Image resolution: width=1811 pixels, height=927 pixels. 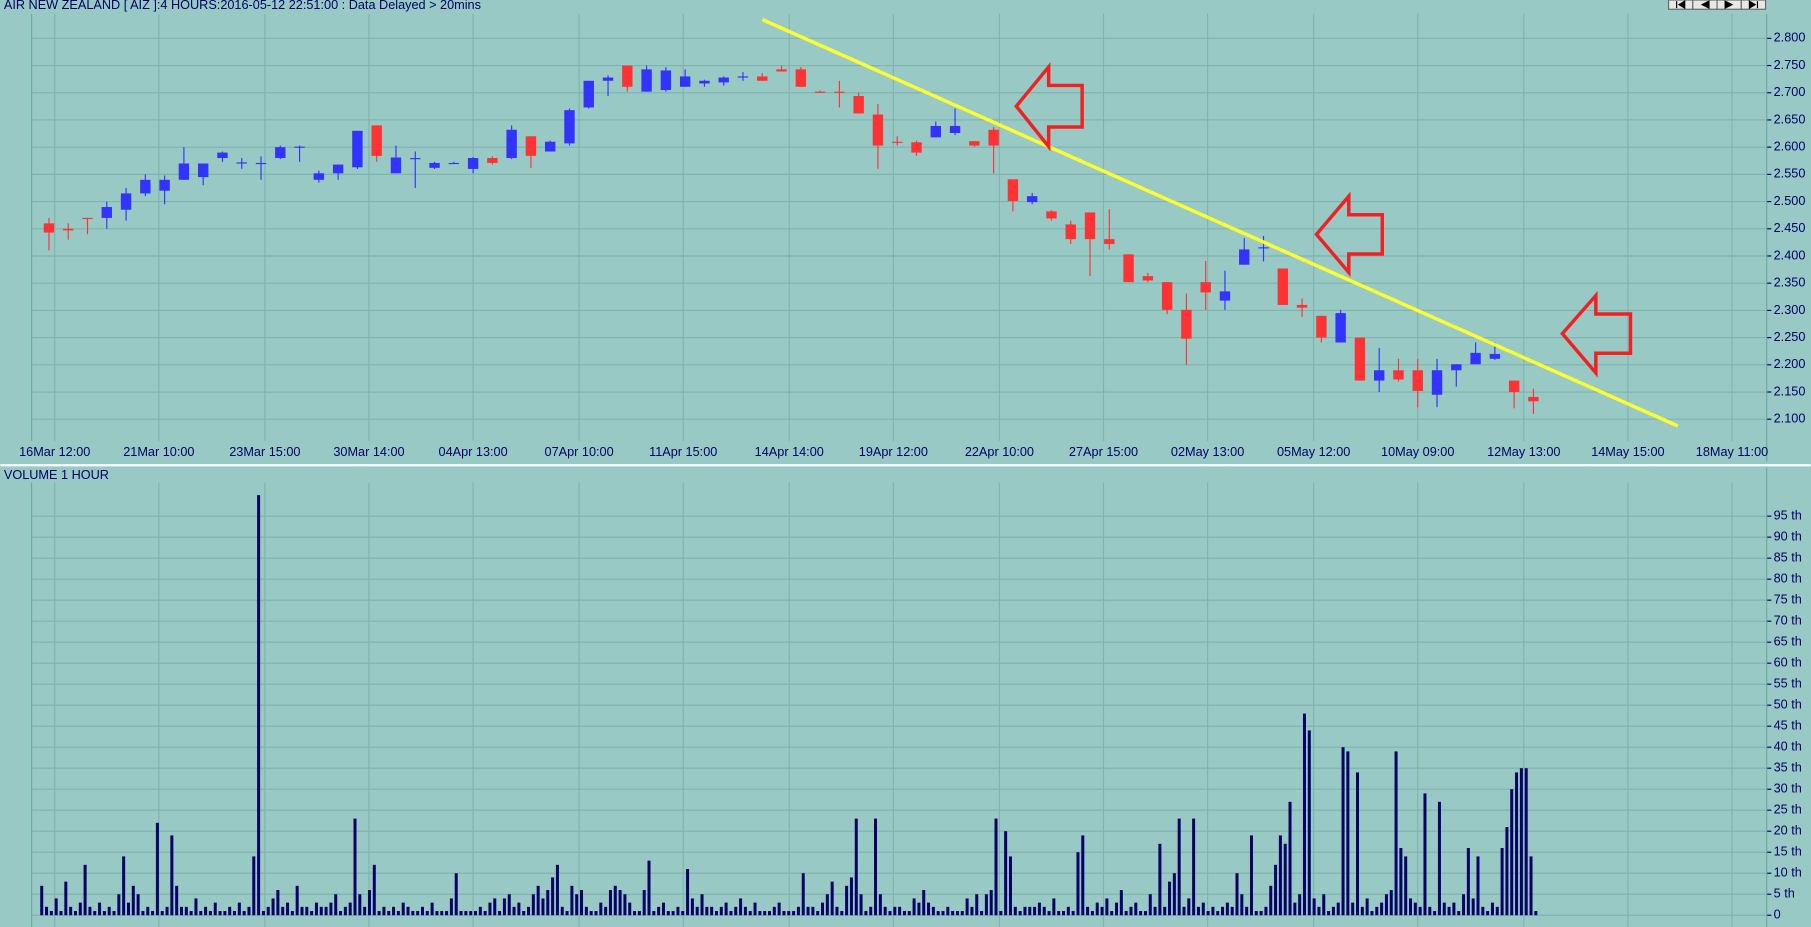 What do you see at coordinates (1790, 119) in the screenshot?
I see `y-tick-label: 2.650` at bounding box center [1790, 119].